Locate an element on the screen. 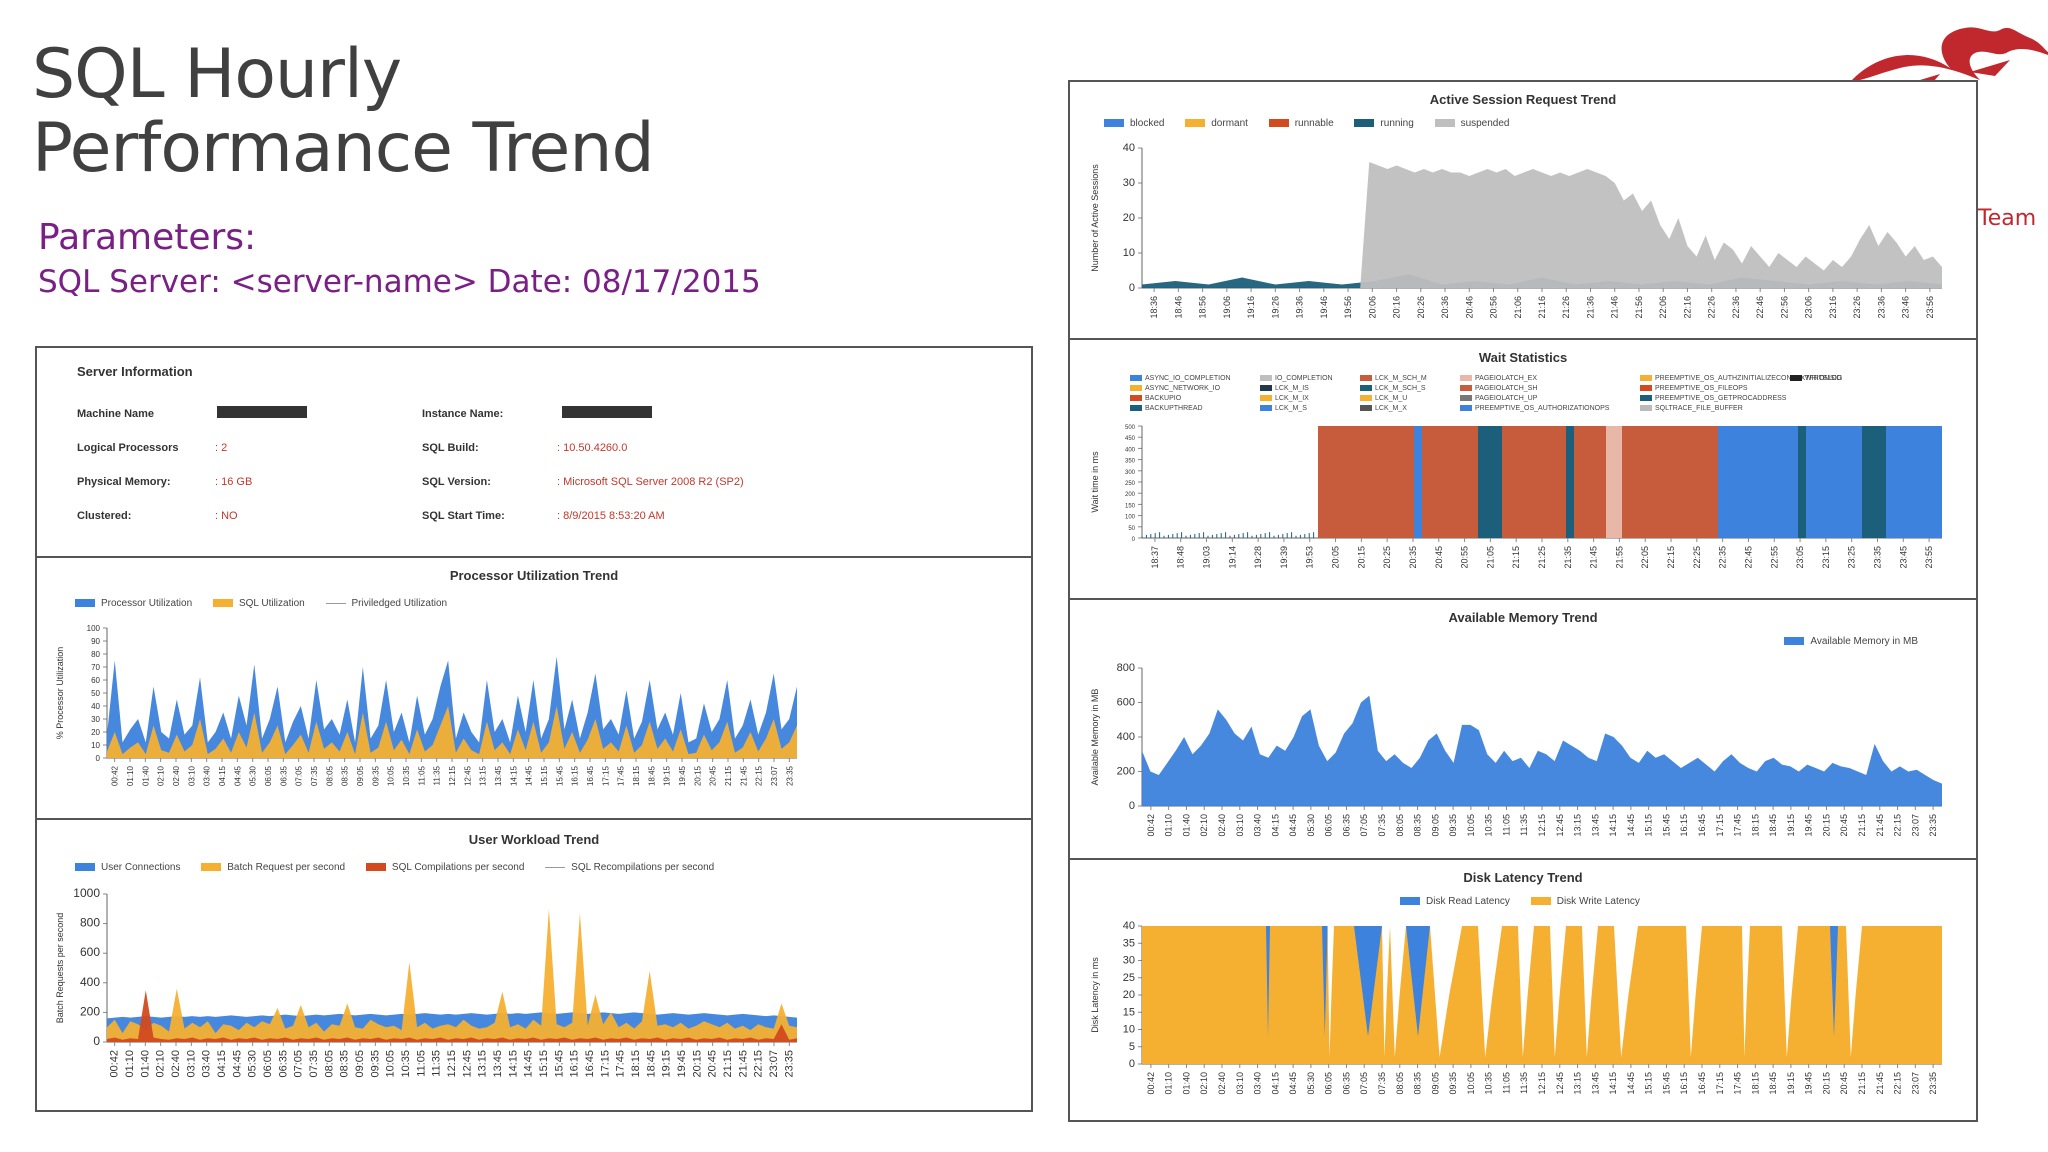 The width and height of the screenshot is (2048, 1152). x-tick-label: 15:45 is located at coordinates (559, 1064).